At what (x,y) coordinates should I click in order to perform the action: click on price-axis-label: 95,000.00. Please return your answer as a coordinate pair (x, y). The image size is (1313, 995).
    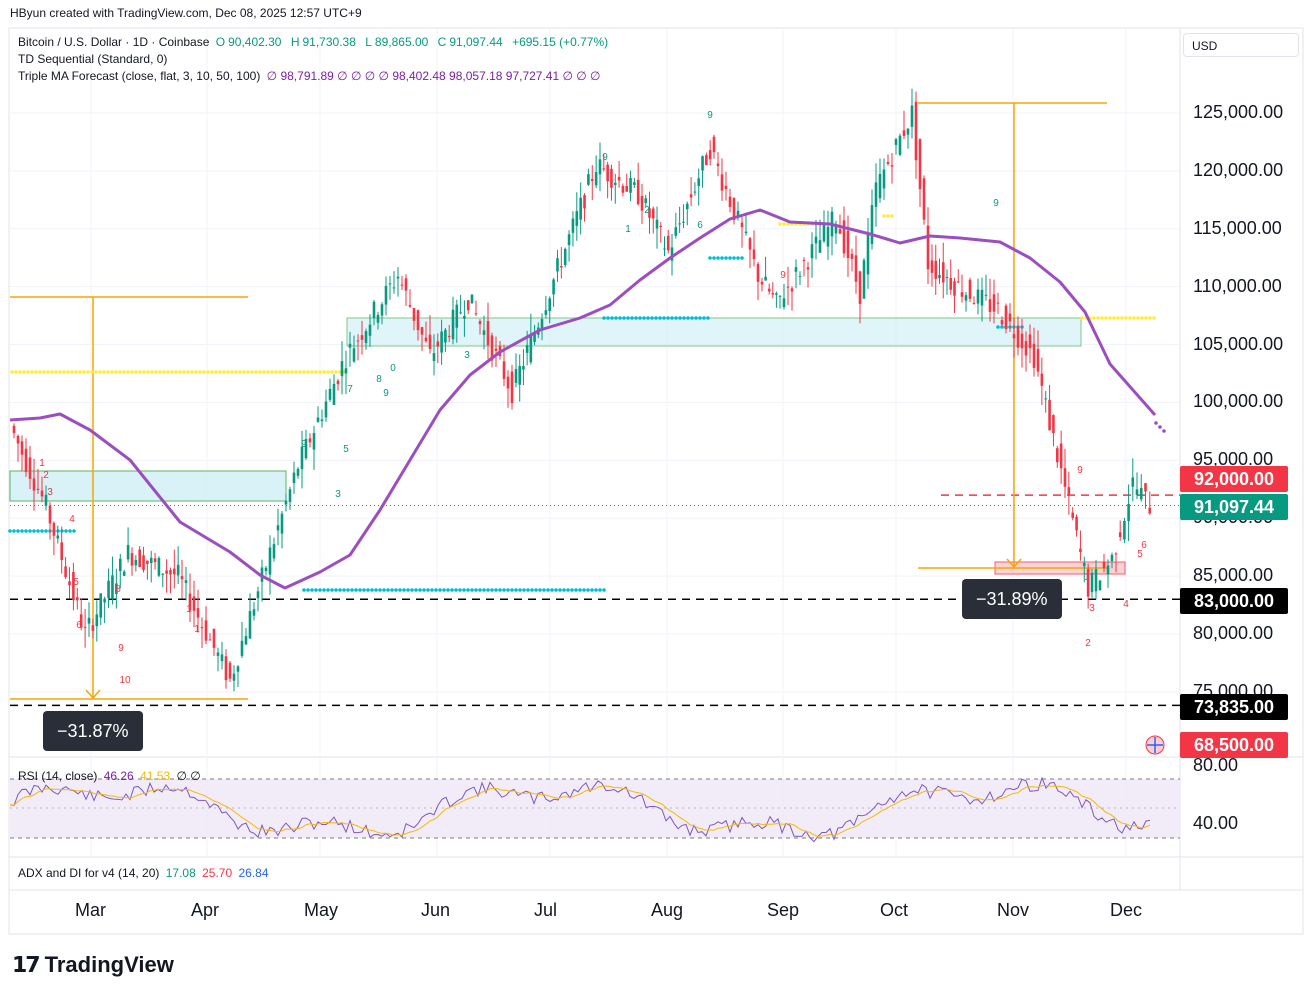
    Looking at the image, I should click on (1233, 459).